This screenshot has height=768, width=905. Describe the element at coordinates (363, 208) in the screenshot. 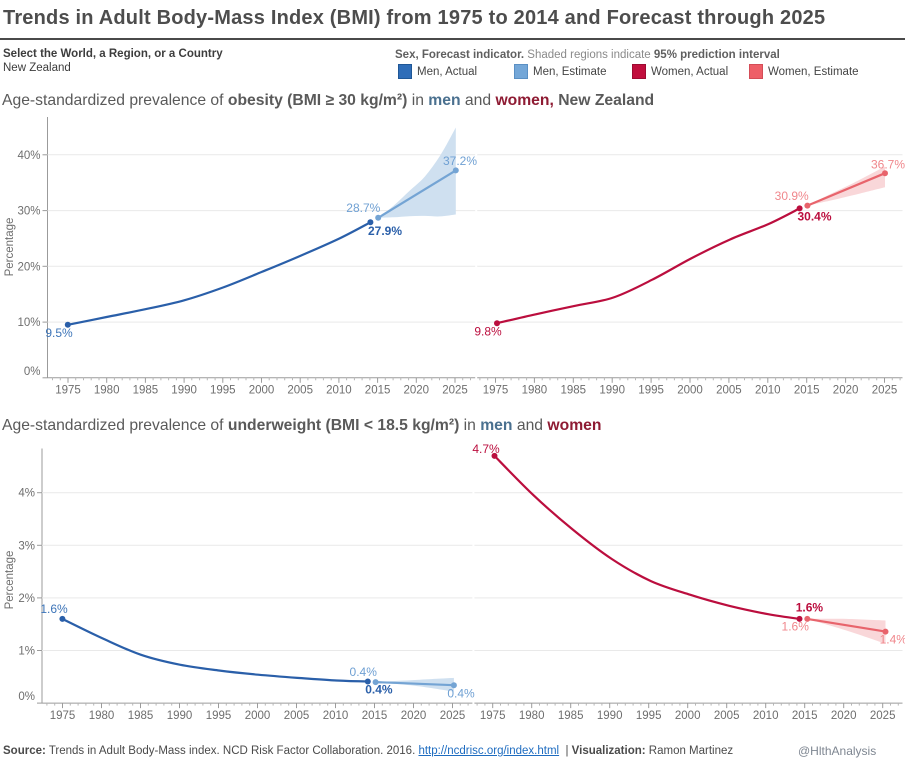

I see `svg-text: 28.7%` at that location.